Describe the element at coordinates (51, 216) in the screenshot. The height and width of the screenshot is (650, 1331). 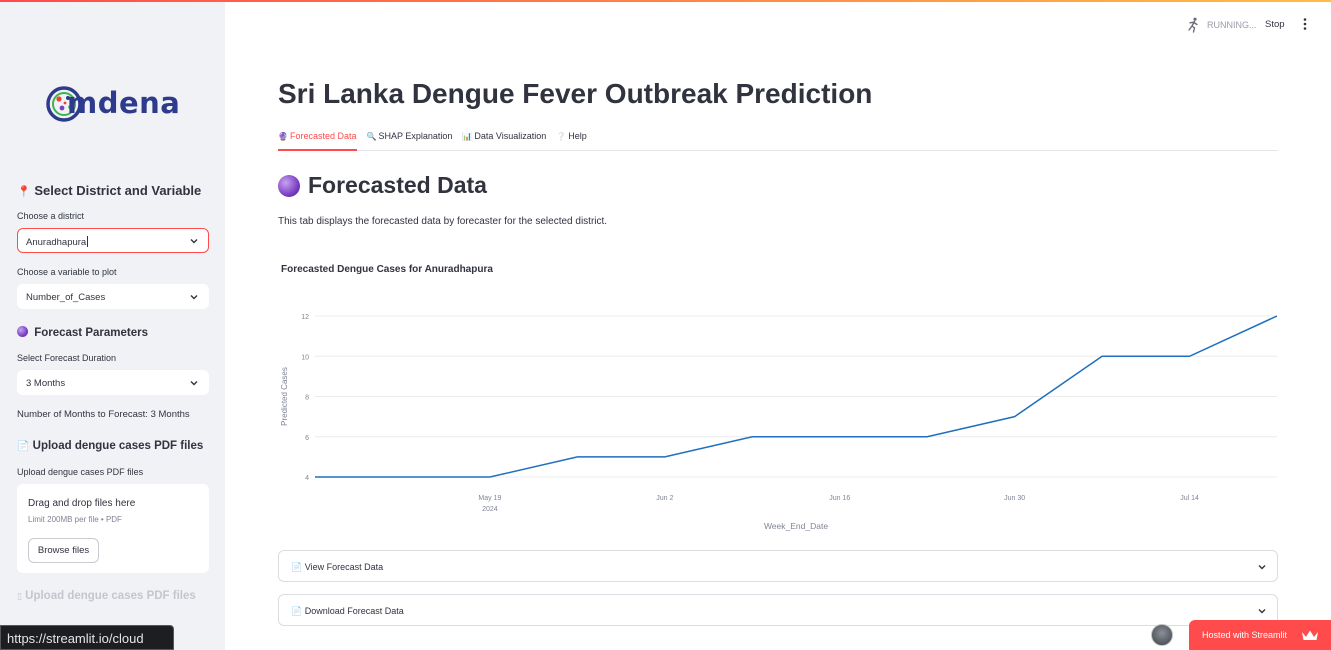
I see `district-label: Choose a district` at that location.